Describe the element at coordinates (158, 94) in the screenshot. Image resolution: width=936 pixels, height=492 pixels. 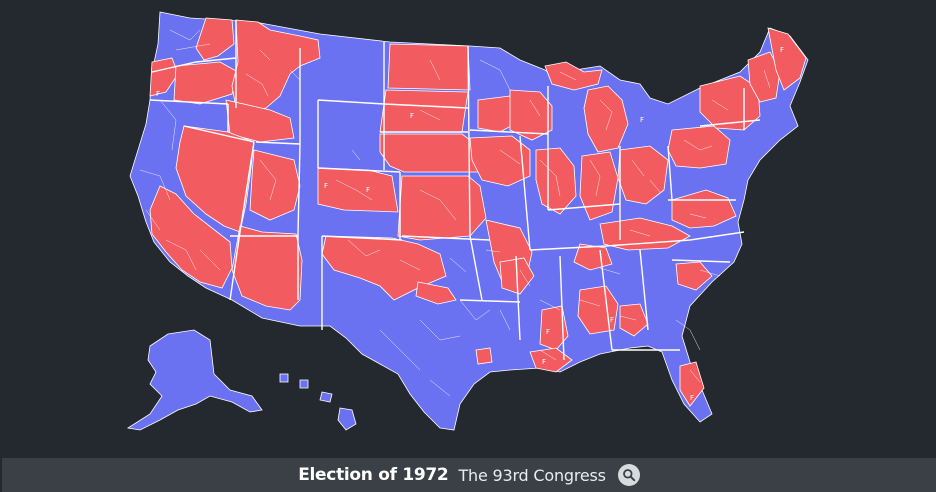
I see `marker-or: F` at that location.